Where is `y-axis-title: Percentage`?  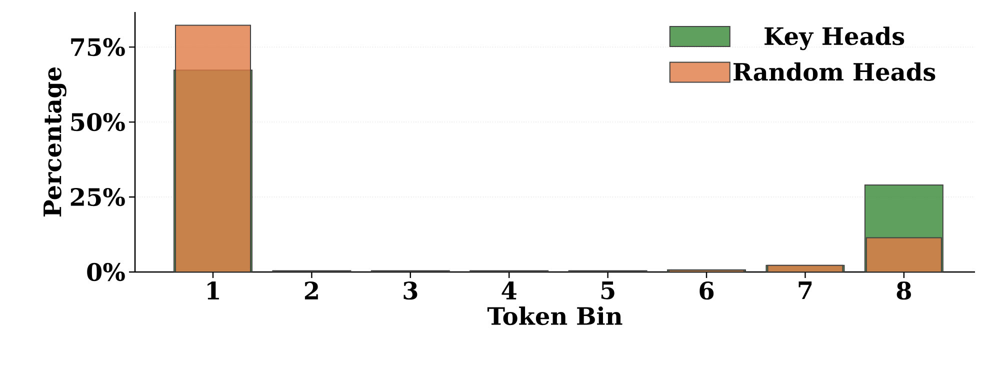 y-axis-title: Percentage is located at coordinates (55, 142).